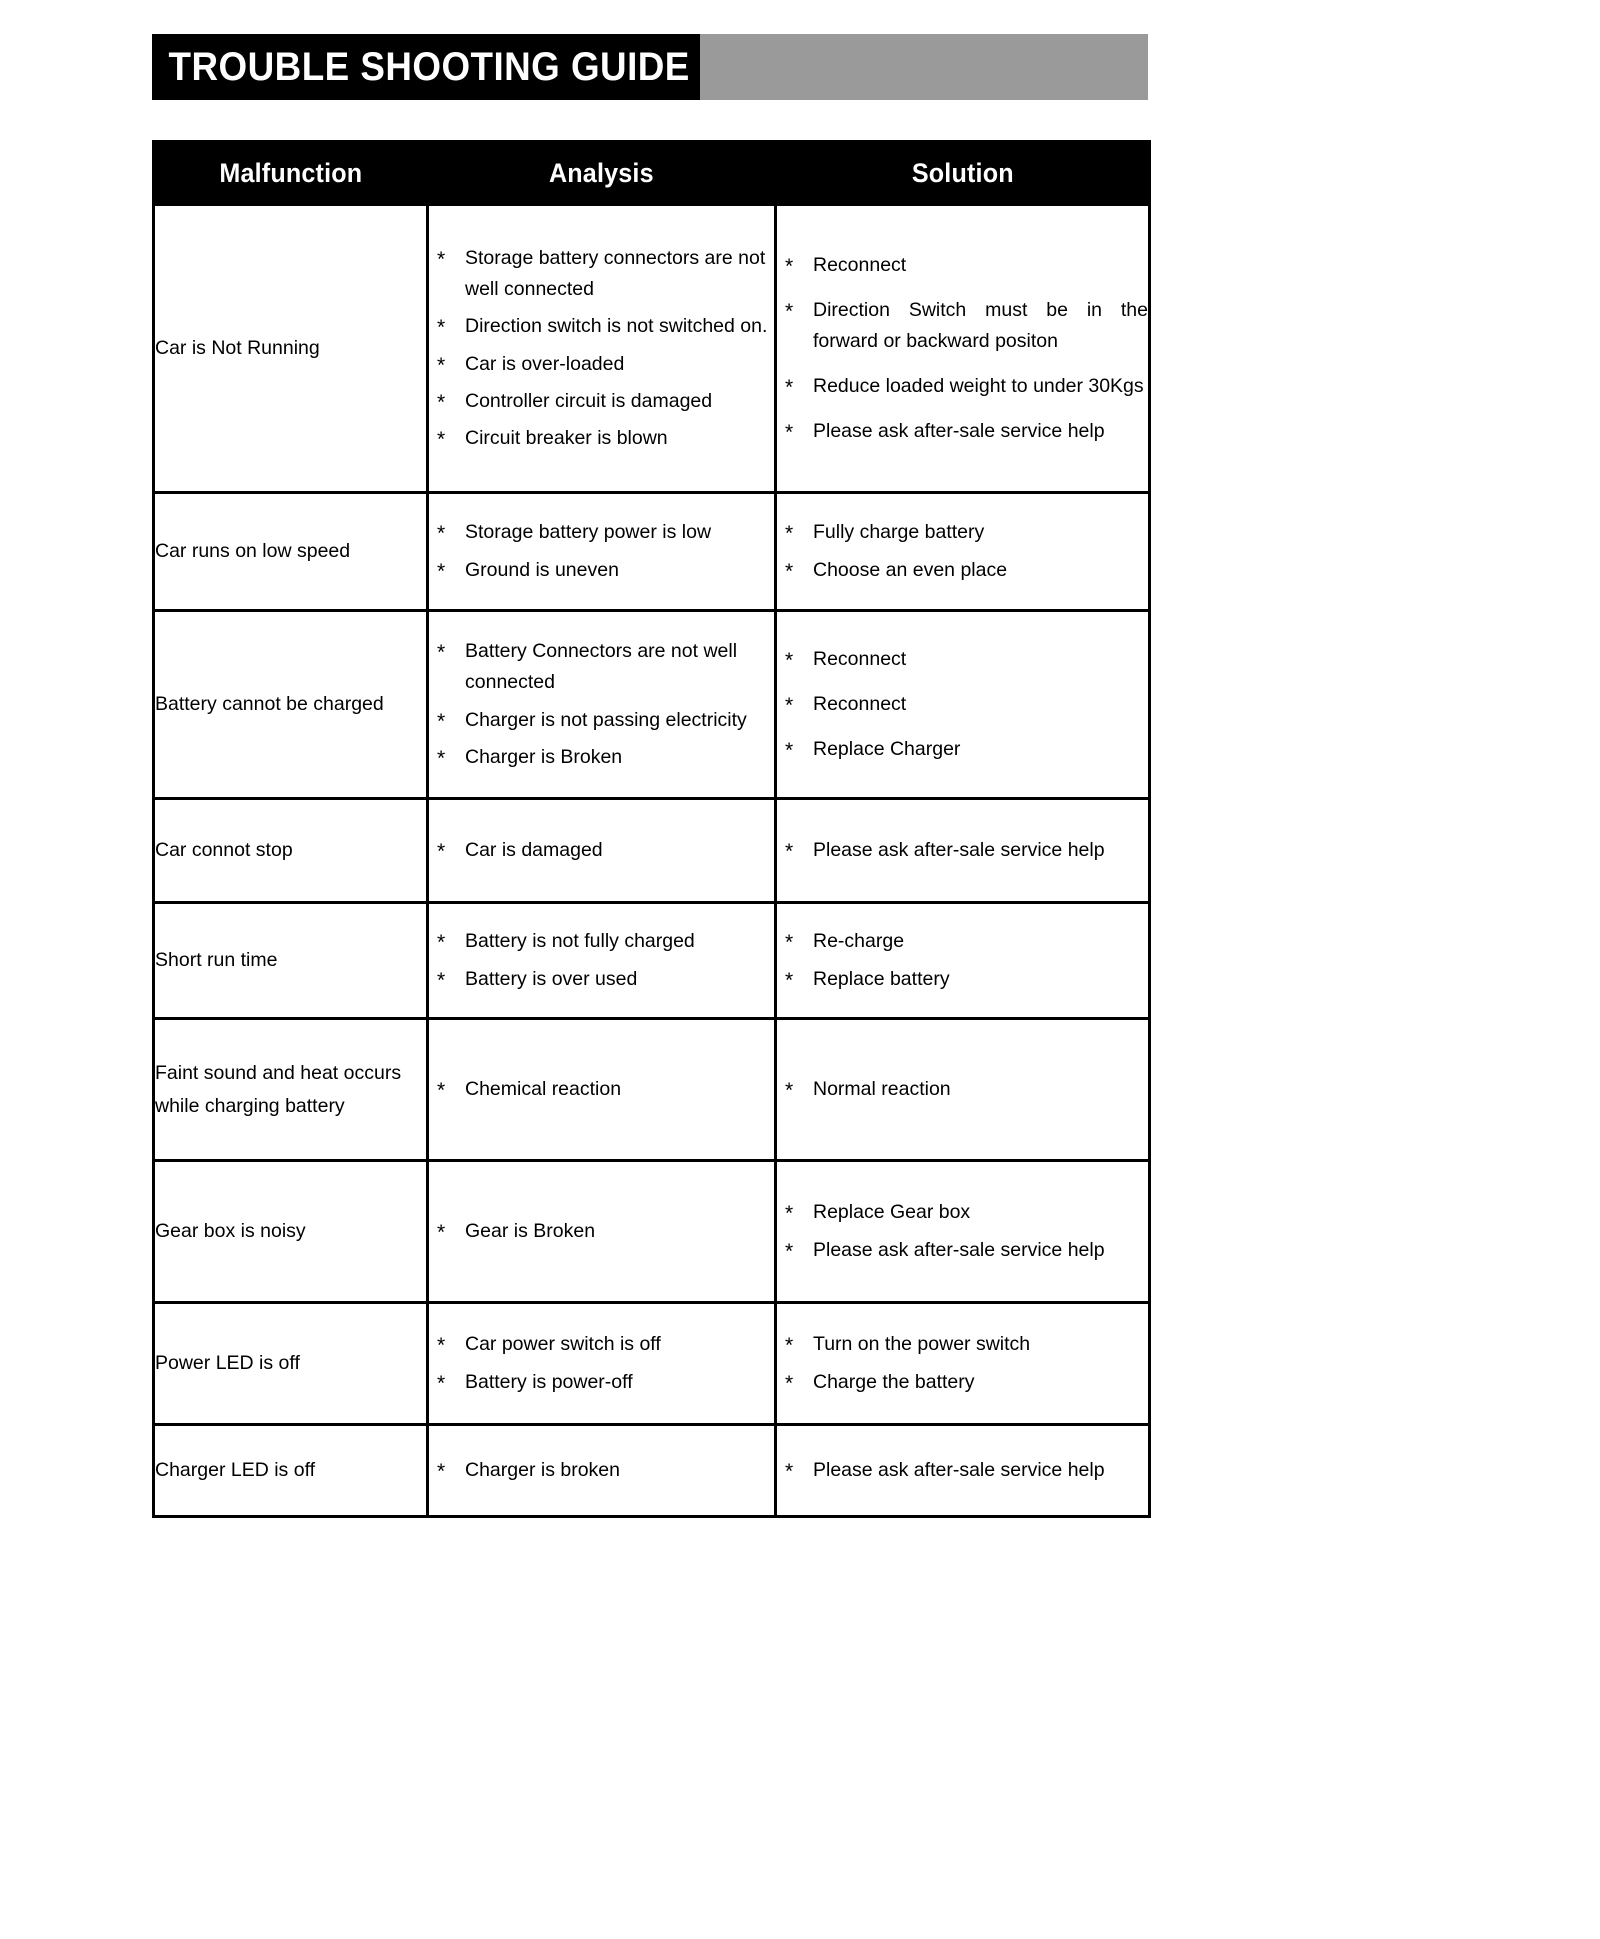 The image size is (1600, 1939). What do you see at coordinates (962, 941) in the screenshot?
I see `list-item: * Re-charge` at bounding box center [962, 941].